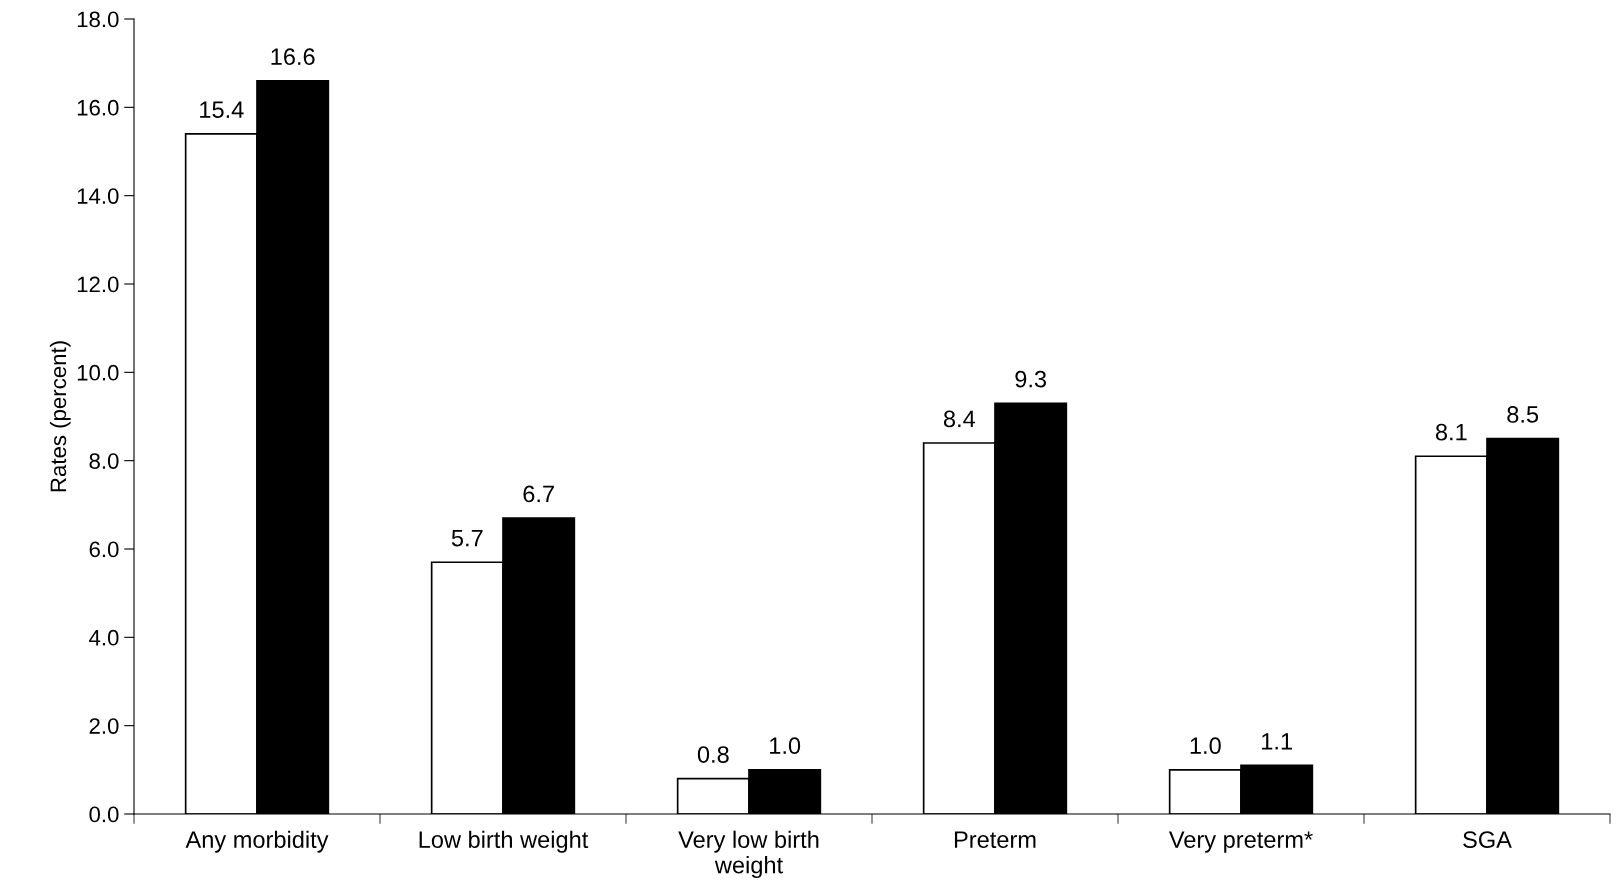 Image resolution: width=1616 pixels, height=894 pixels. What do you see at coordinates (1240, 842) in the screenshot?
I see `x-tick-label: Very preterm*` at bounding box center [1240, 842].